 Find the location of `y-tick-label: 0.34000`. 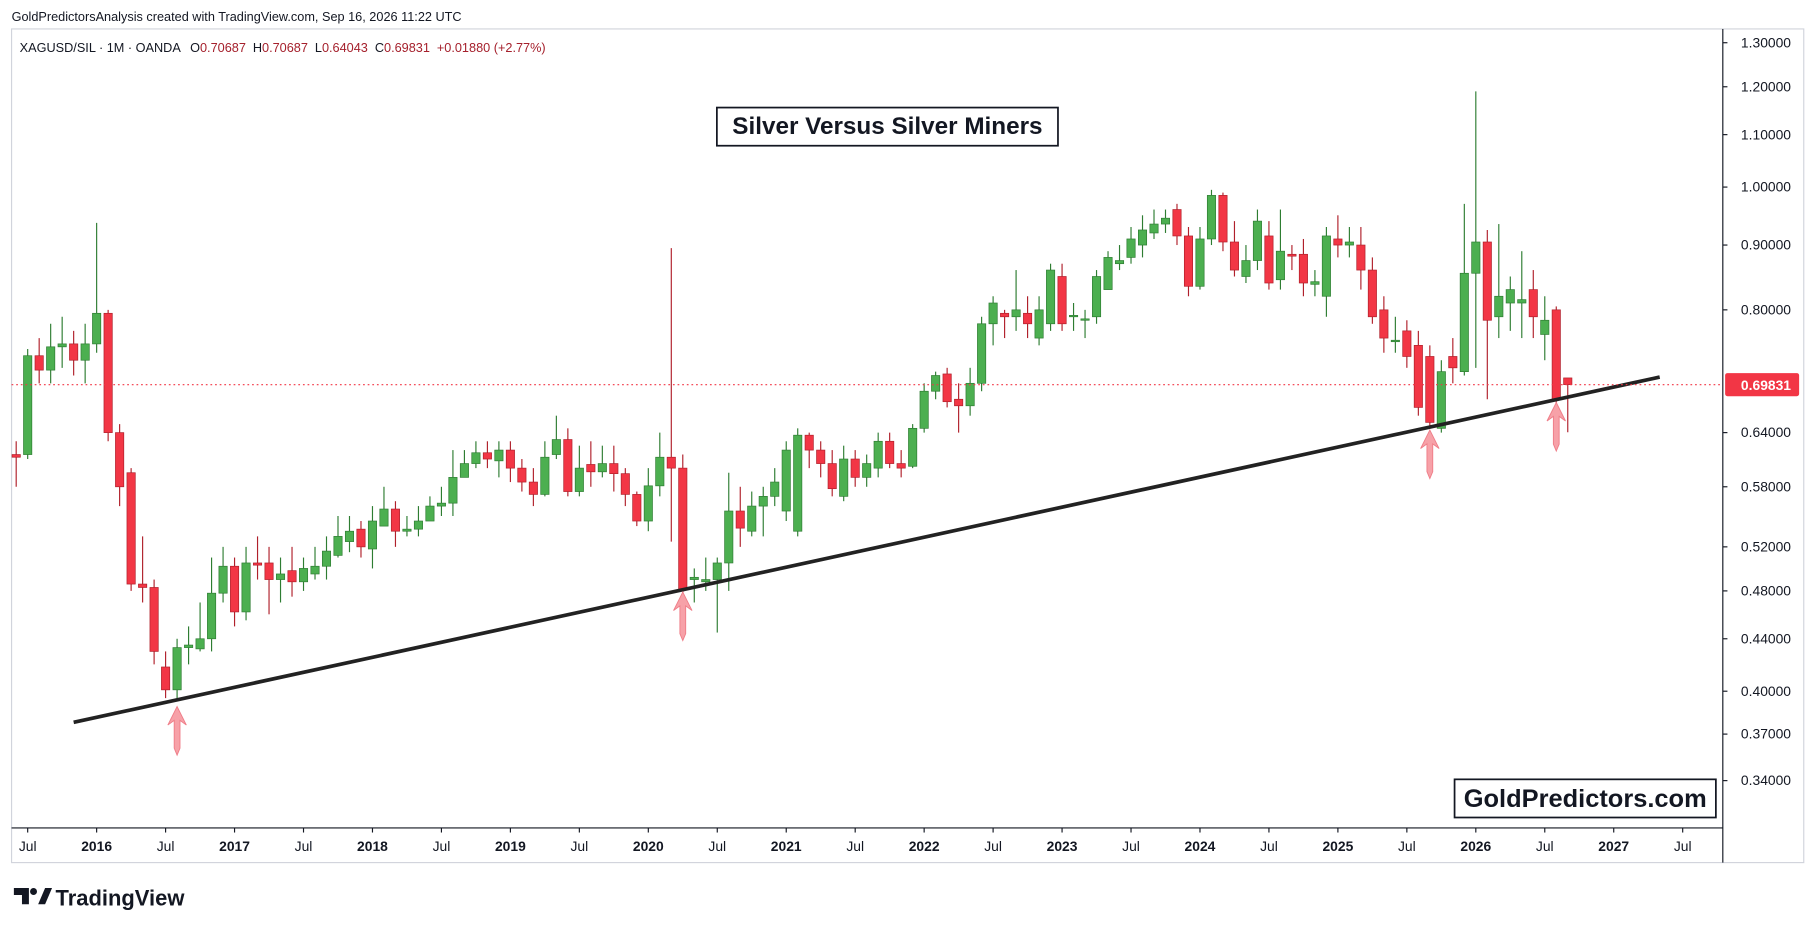

y-tick-label: 0.34000 is located at coordinates (1766, 780).